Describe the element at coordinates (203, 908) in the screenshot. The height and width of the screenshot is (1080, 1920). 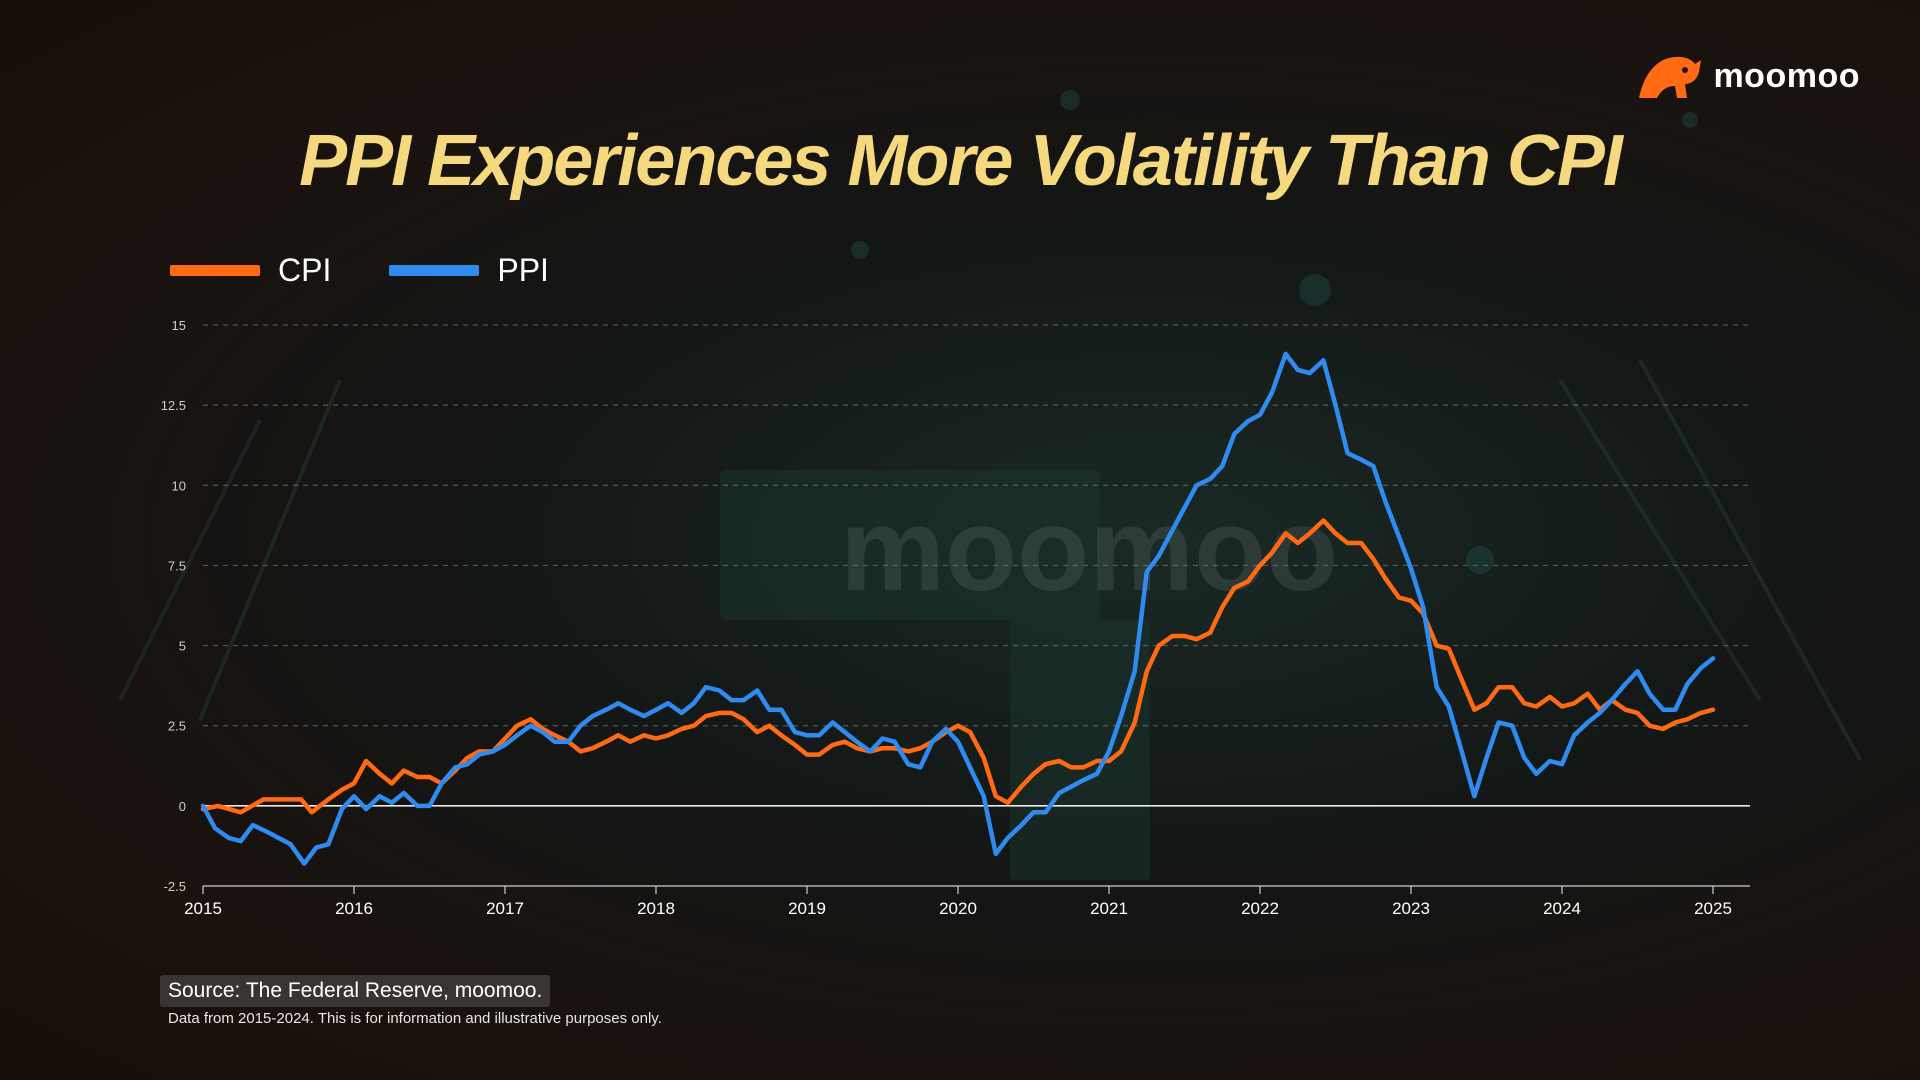
I see `x-tick-label: 2015` at that location.